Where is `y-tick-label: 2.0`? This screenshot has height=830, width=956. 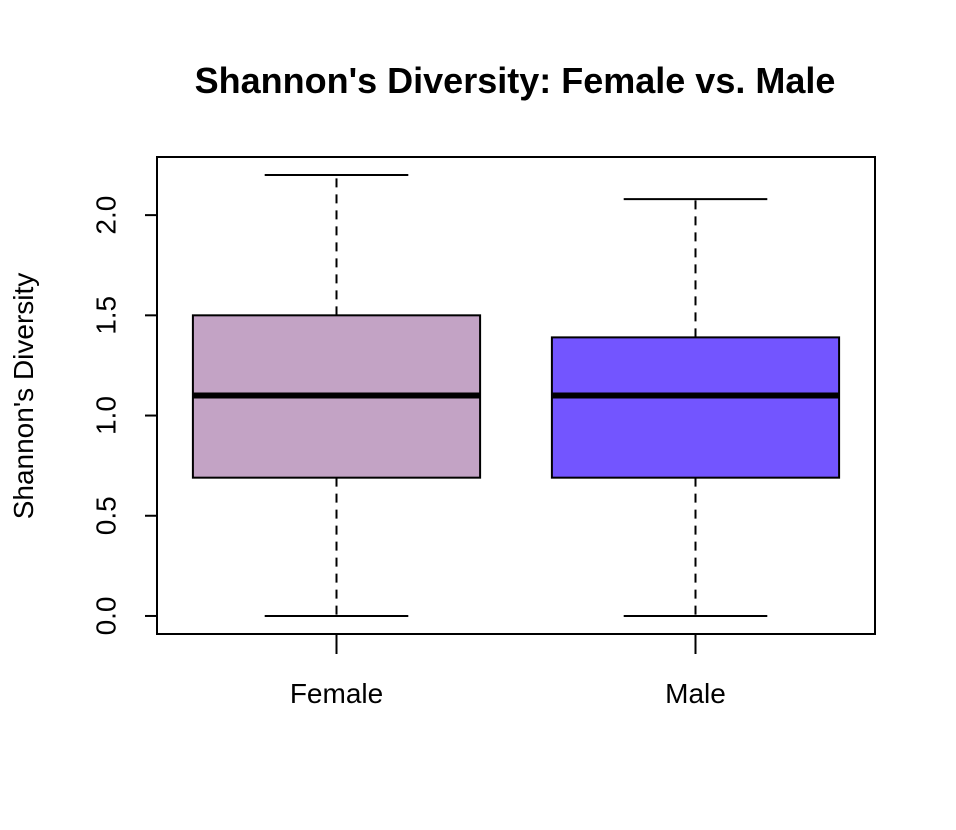 y-tick-label: 2.0 is located at coordinates (105, 215).